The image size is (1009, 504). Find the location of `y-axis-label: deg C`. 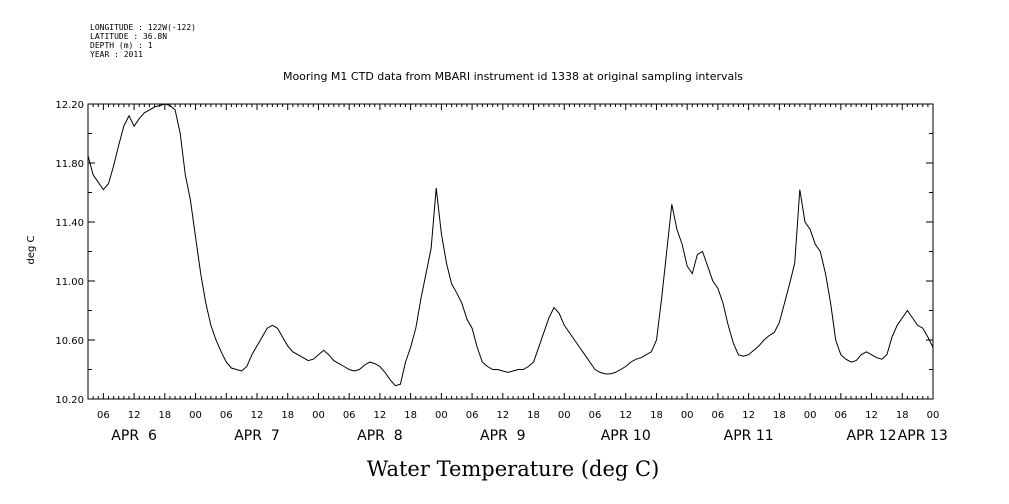

y-axis-label: deg C is located at coordinates (31, 249).